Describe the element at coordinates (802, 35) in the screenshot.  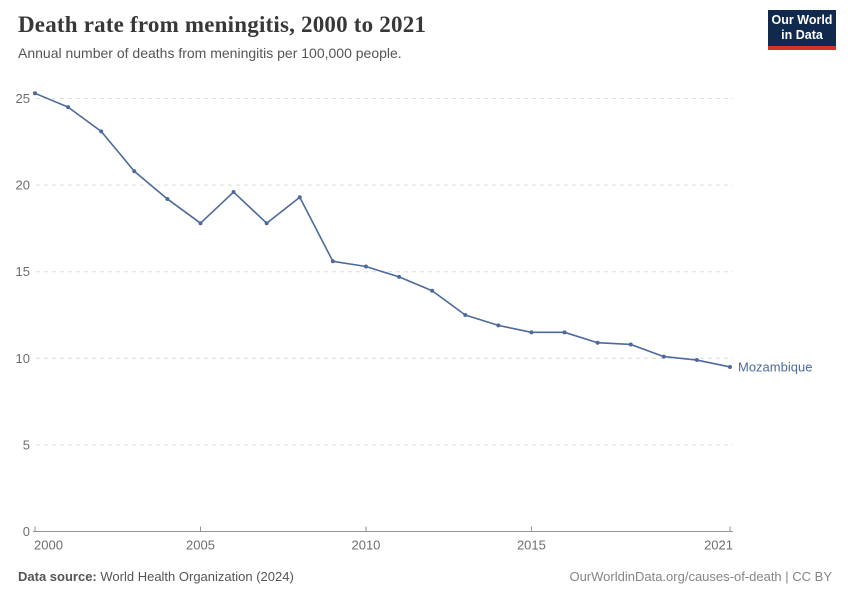
I see `owid-logo-line2: in Data` at that location.